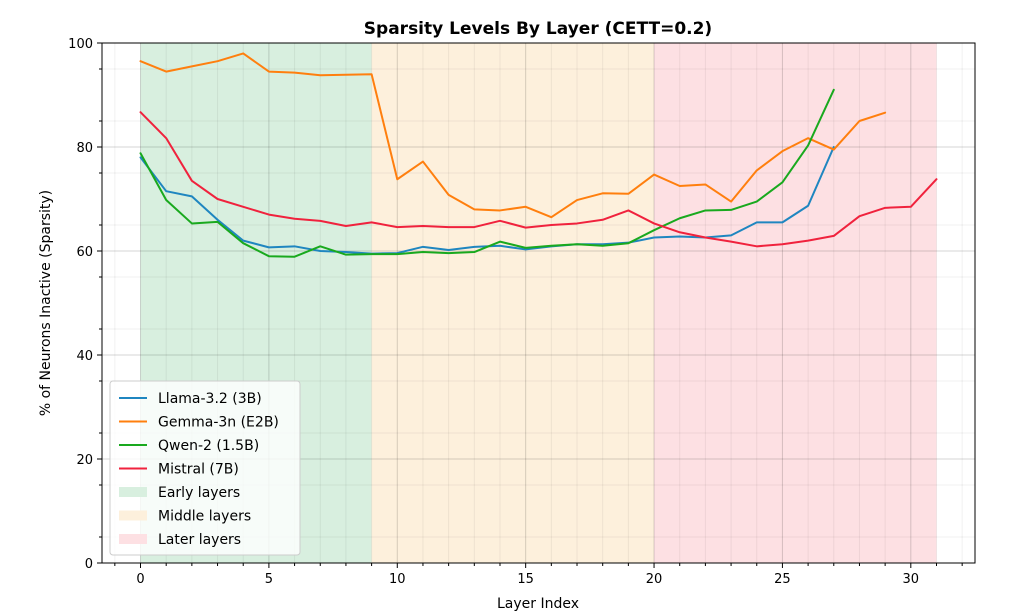  Describe the element at coordinates (89, 564) in the screenshot. I see `y-tick-label: 0` at that location.